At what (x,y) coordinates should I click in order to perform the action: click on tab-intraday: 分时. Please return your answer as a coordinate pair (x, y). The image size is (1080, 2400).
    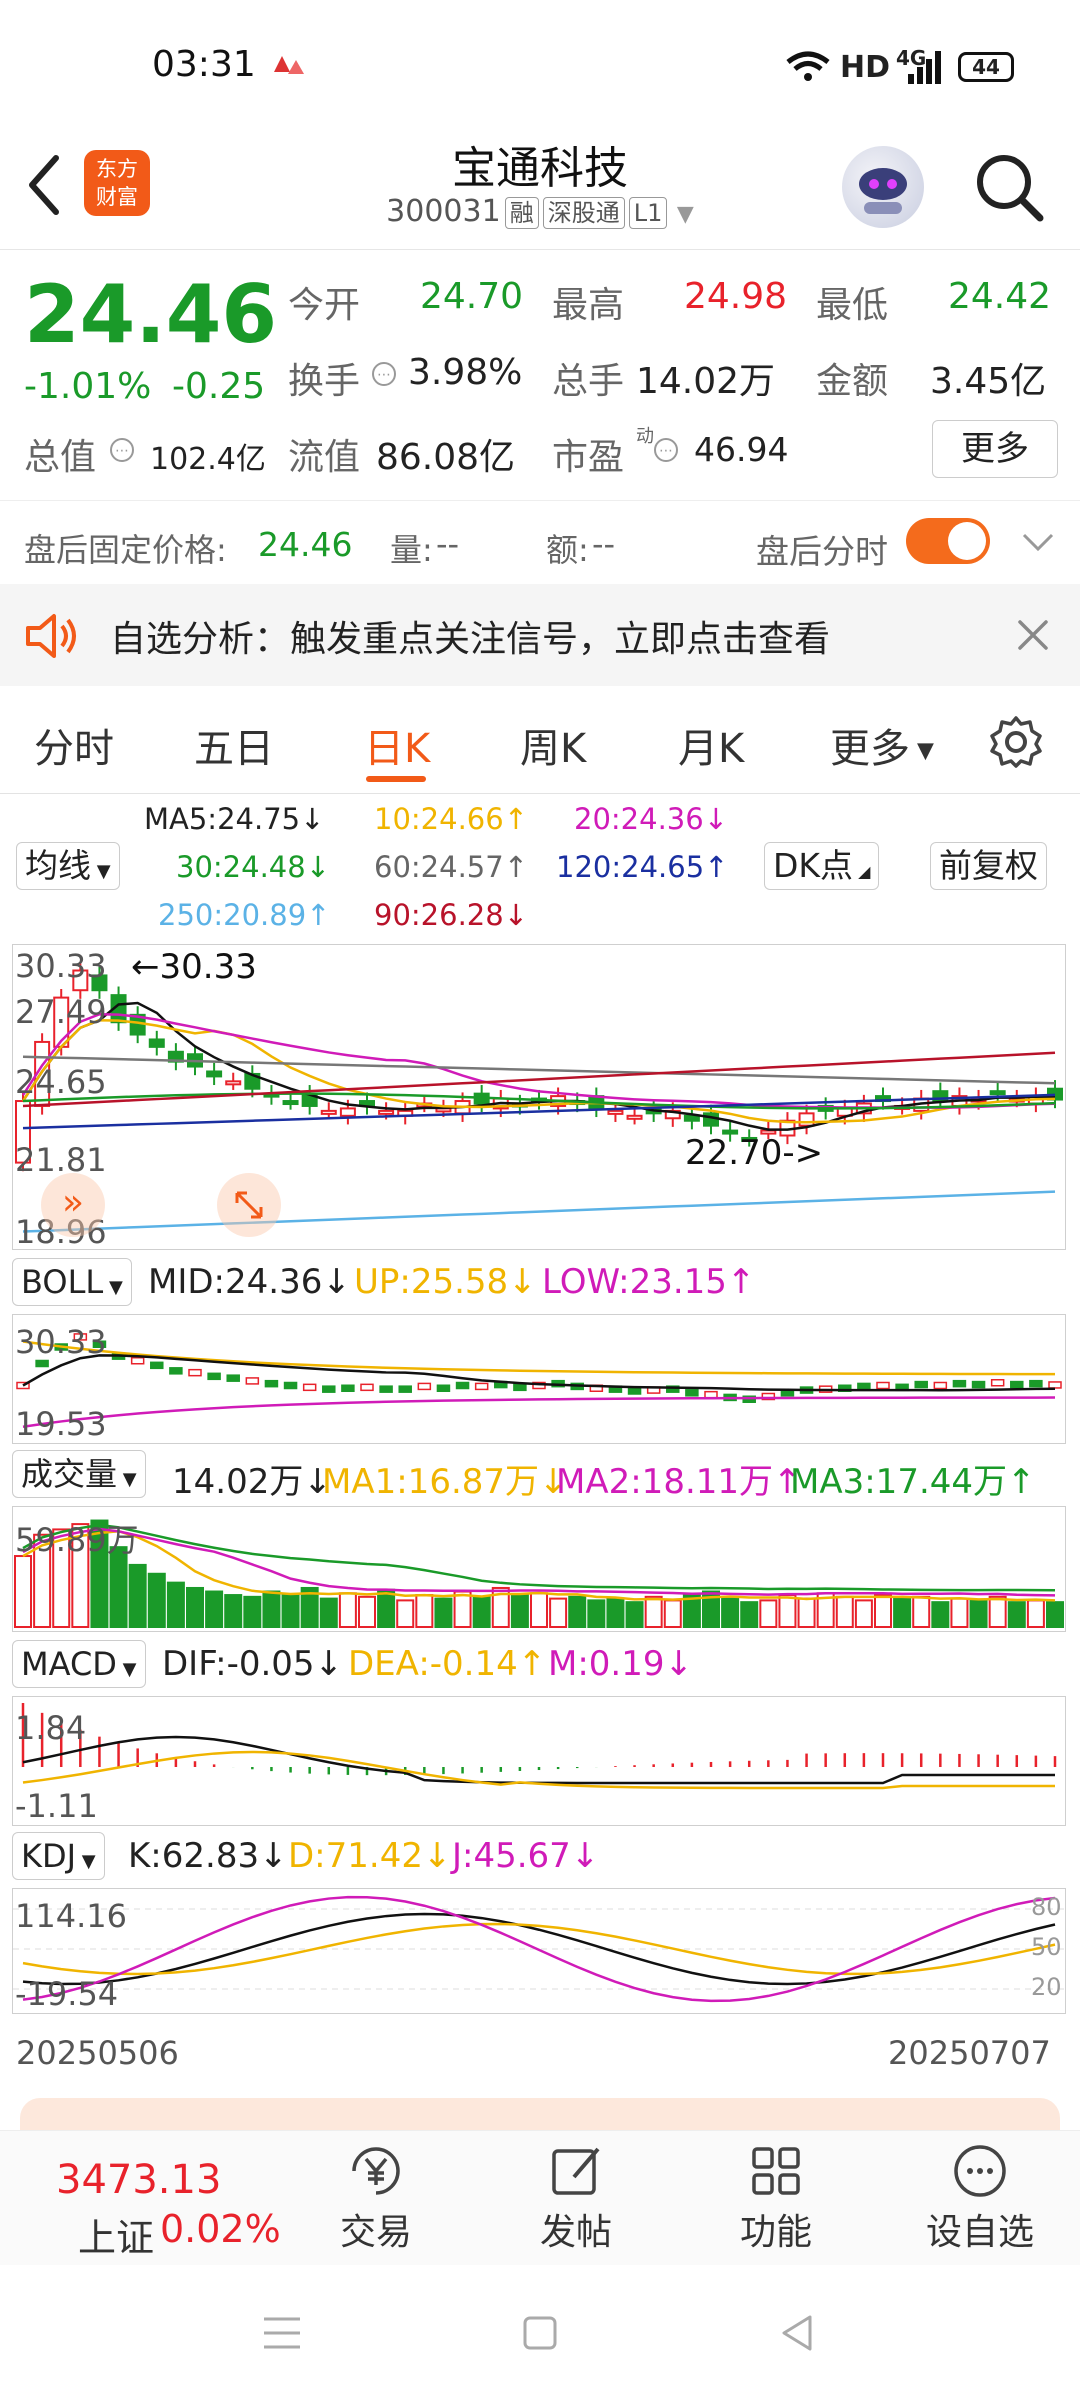
    Looking at the image, I should click on (74, 749).